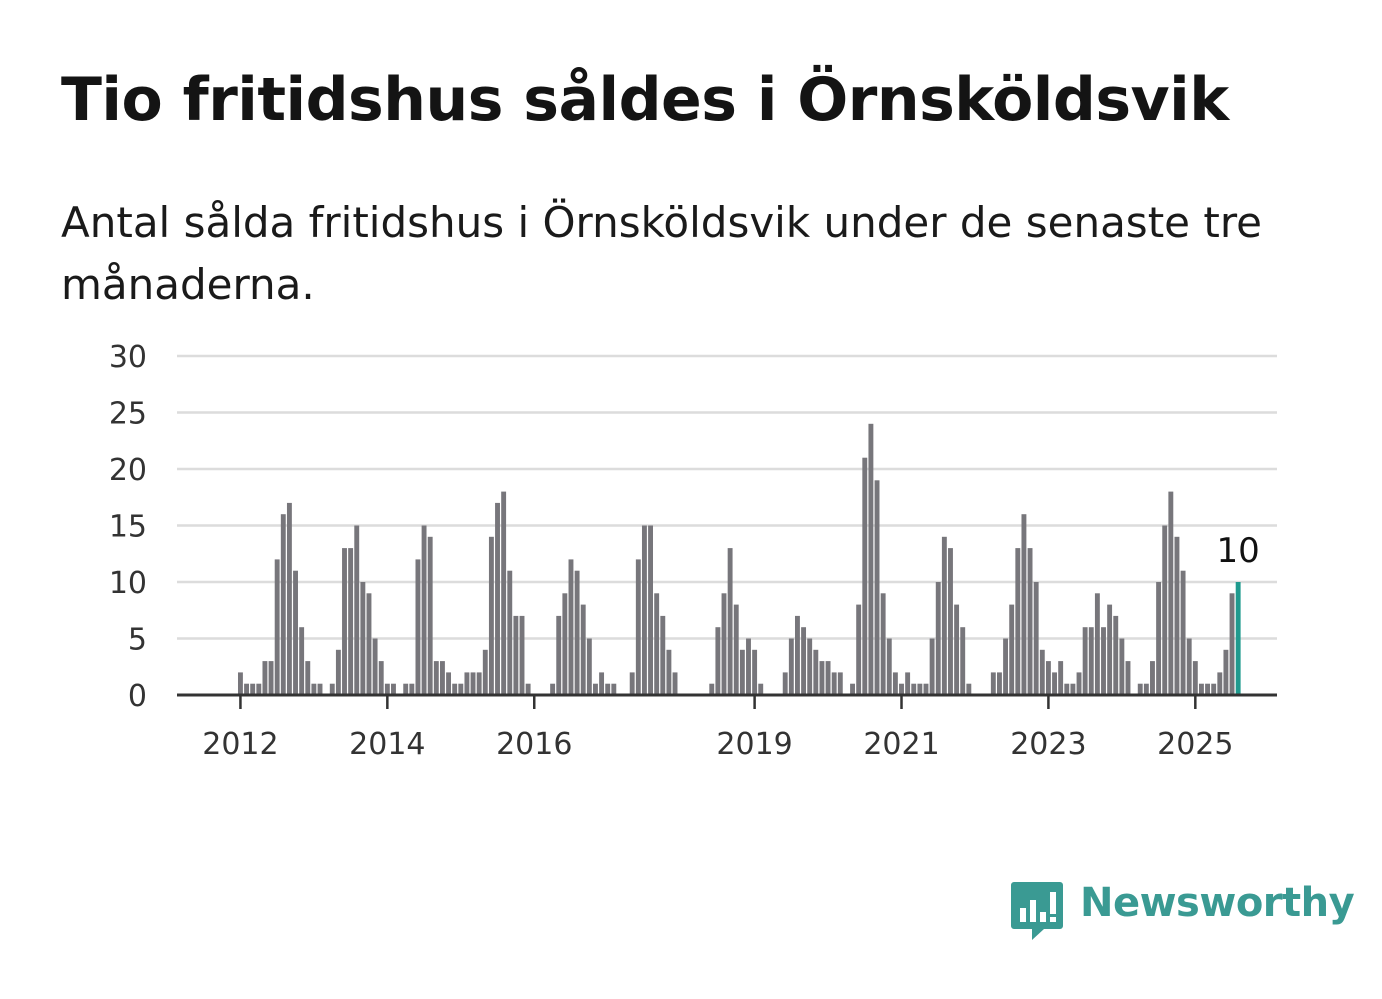  I want to click on y-tick-label: 15, so click(128, 527).